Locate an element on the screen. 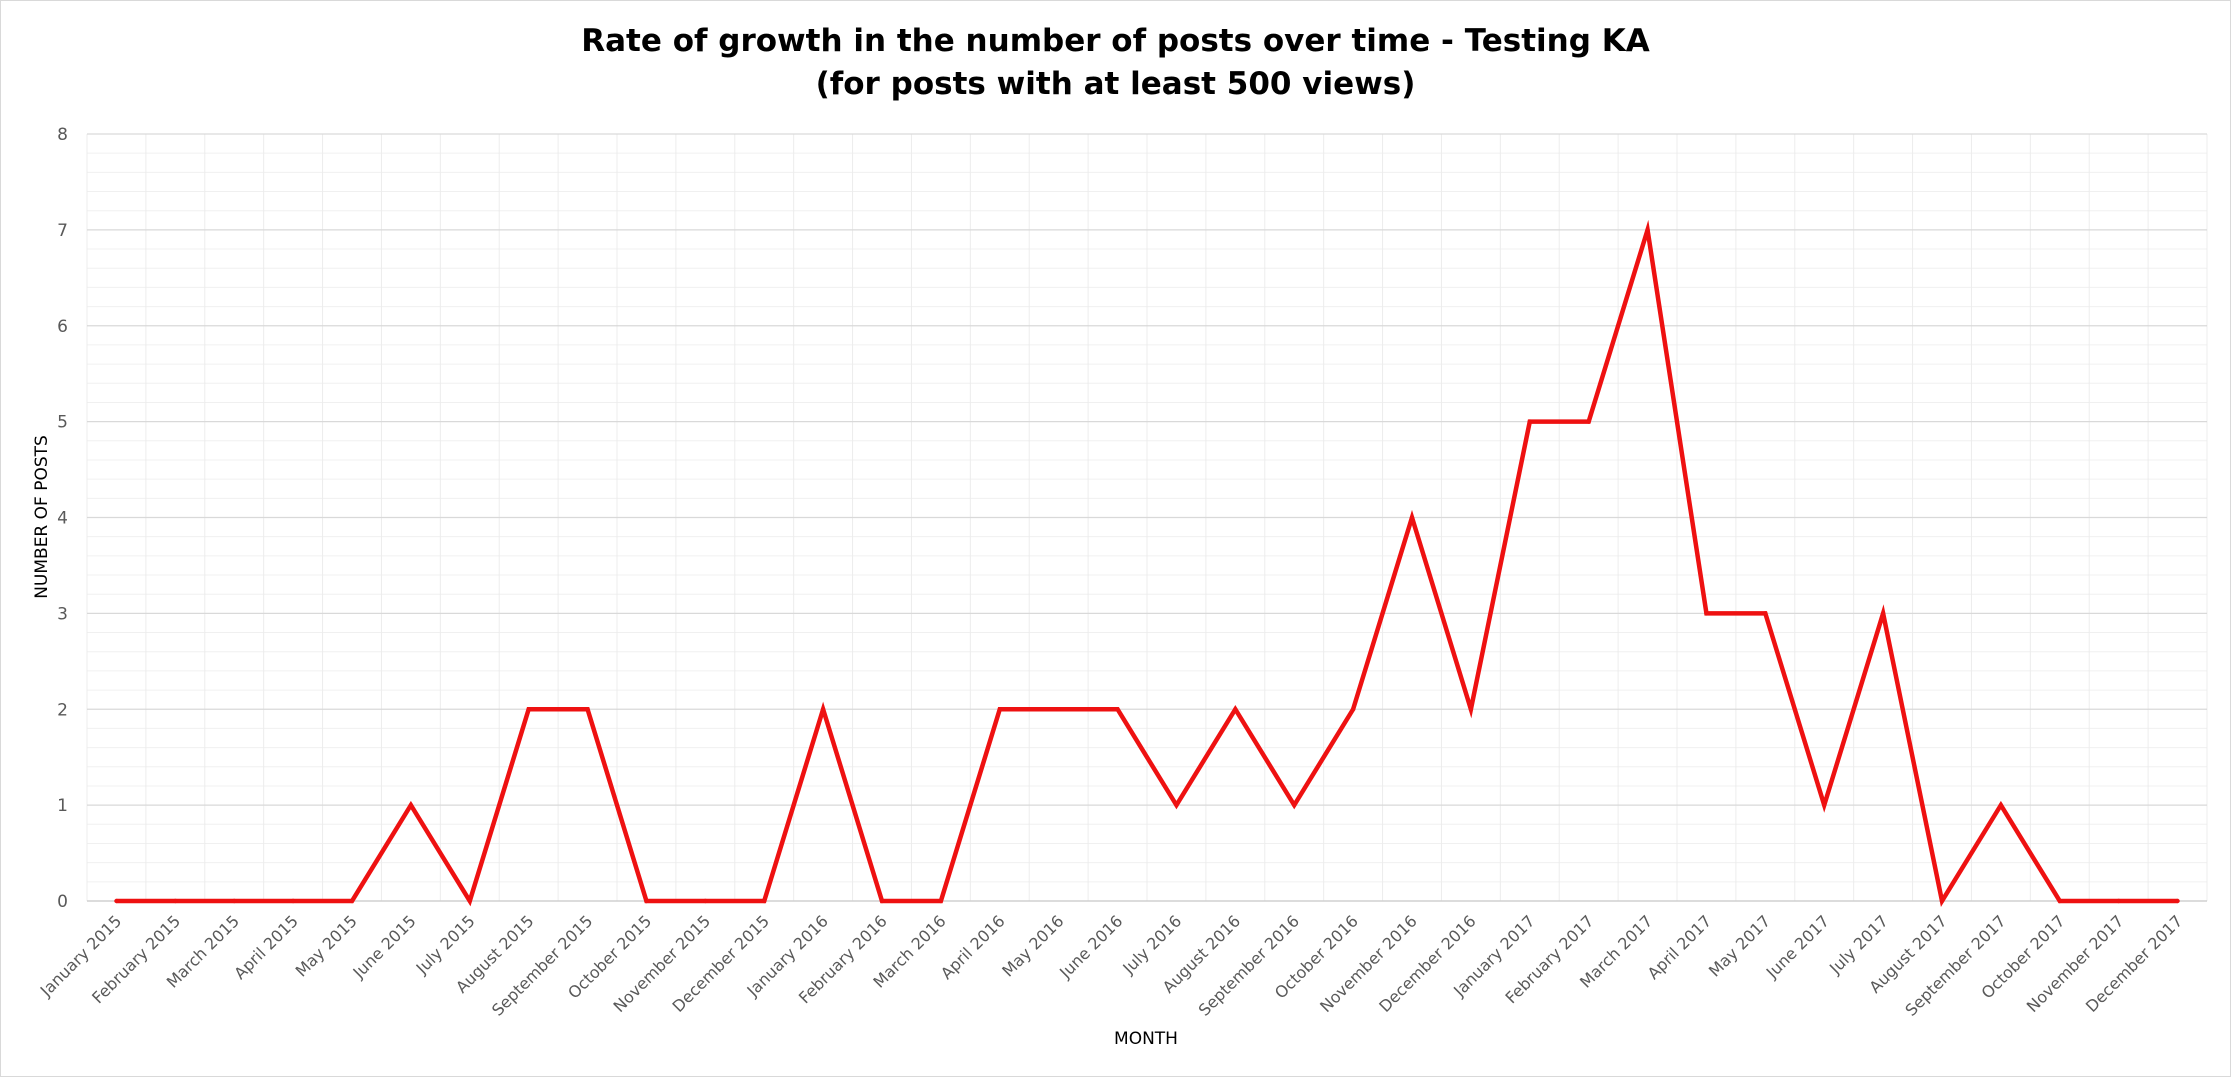  x-tick-label: June 2015 is located at coordinates (384, 946).